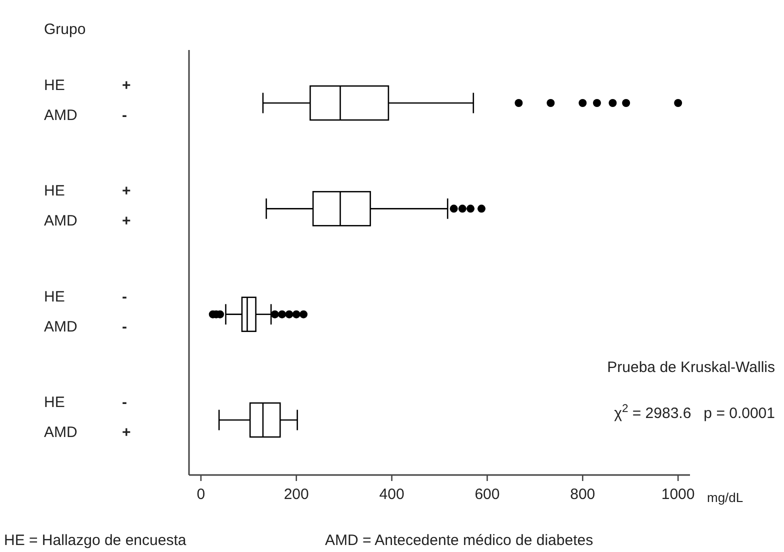 The width and height of the screenshot is (784, 552). Describe the element at coordinates (87, 100) in the screenshot. I see `category-label: HE + AMD -` at that location.